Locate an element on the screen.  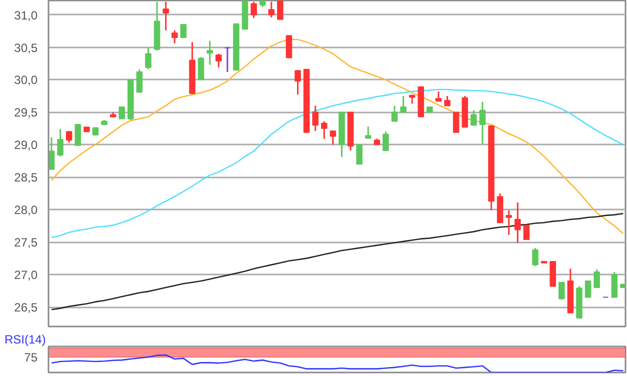
y-tick-label: 29,5 is located at coordinates (26, 113).